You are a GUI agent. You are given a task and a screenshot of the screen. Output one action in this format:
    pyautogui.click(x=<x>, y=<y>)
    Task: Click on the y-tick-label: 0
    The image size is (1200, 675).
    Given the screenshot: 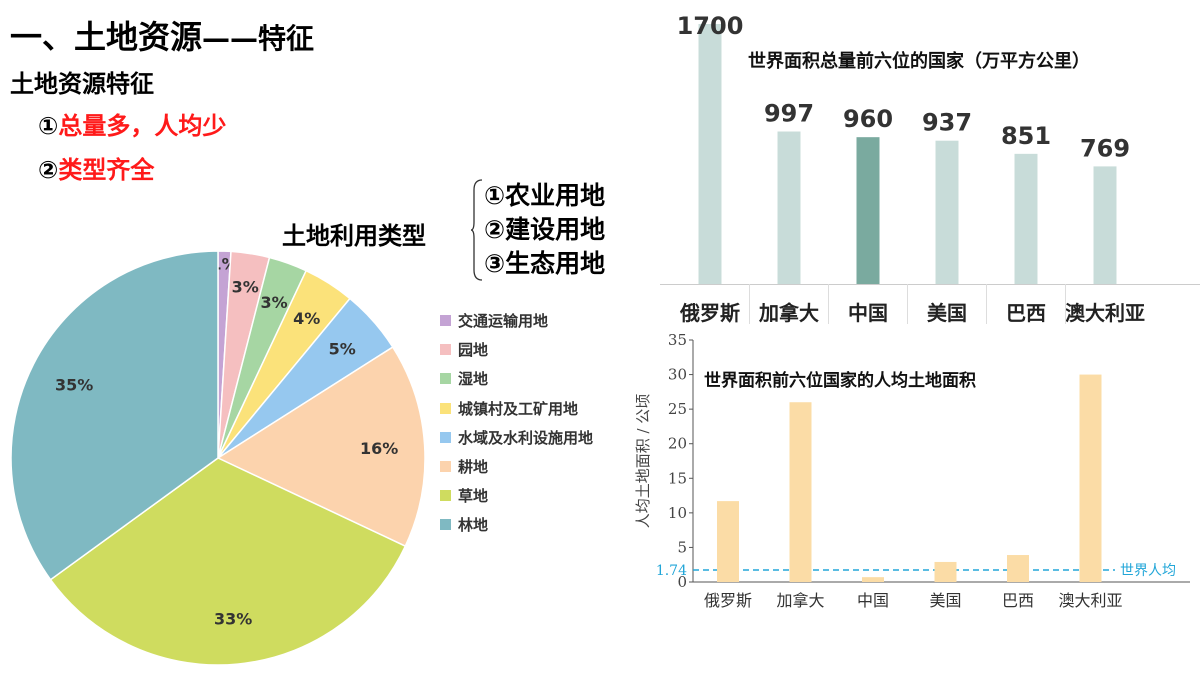 What is the action you would take?
    pyautogui.click(x=682, y=582)
    